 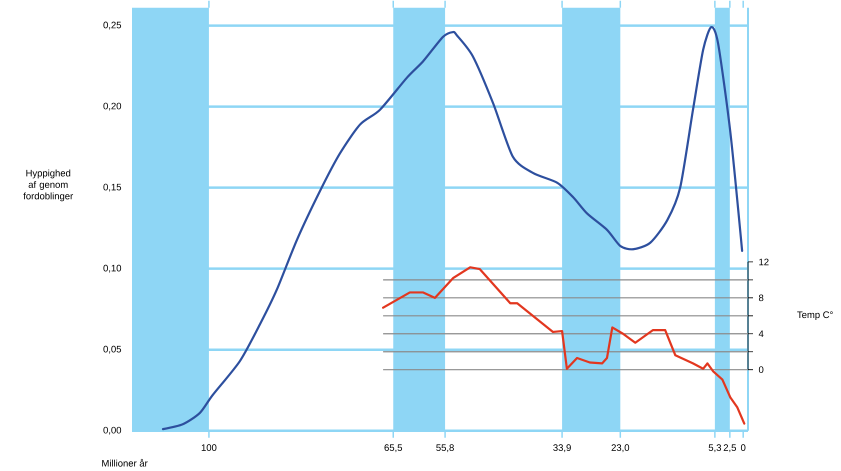 What do you see at coordinates (112, 350) in the screenshot?
I see `y-tick-label: 0,05` at bounding box center [112, 350].